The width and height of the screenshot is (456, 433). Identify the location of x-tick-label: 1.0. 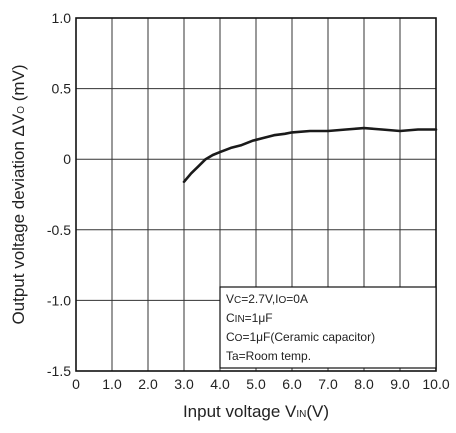
(112, 384).